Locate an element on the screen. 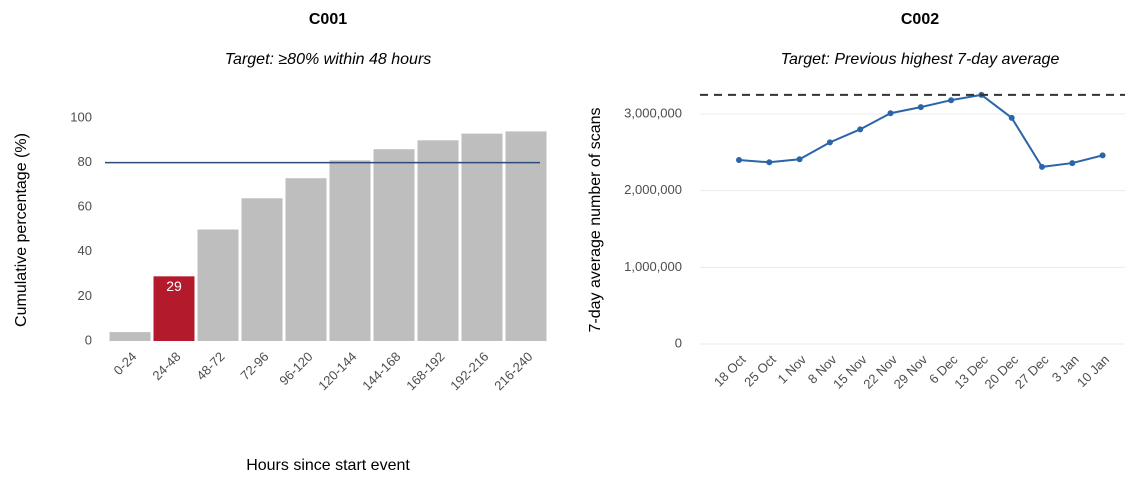 This screenshot has width=1135, height=477. x-tick-label: 25 Oct is located at coordinates (760, 371).